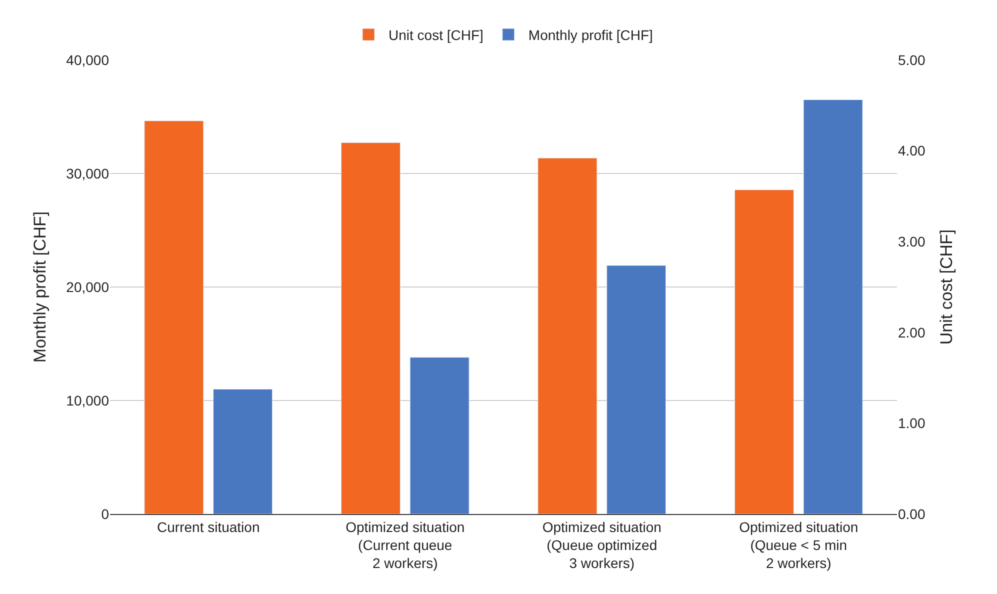 This screenshot has width=997, height=594. Describe the element at coordinates (88, 173) in the screenshot. I see `y-tick-label: 30,000` at that location.